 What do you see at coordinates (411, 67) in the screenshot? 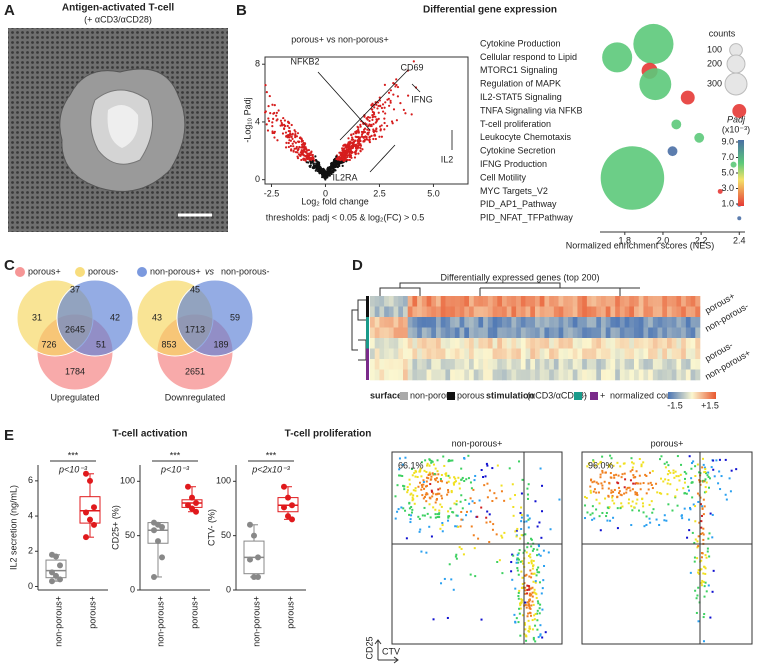
I see `gene-label: CD69` at bounding box center [411, 67].